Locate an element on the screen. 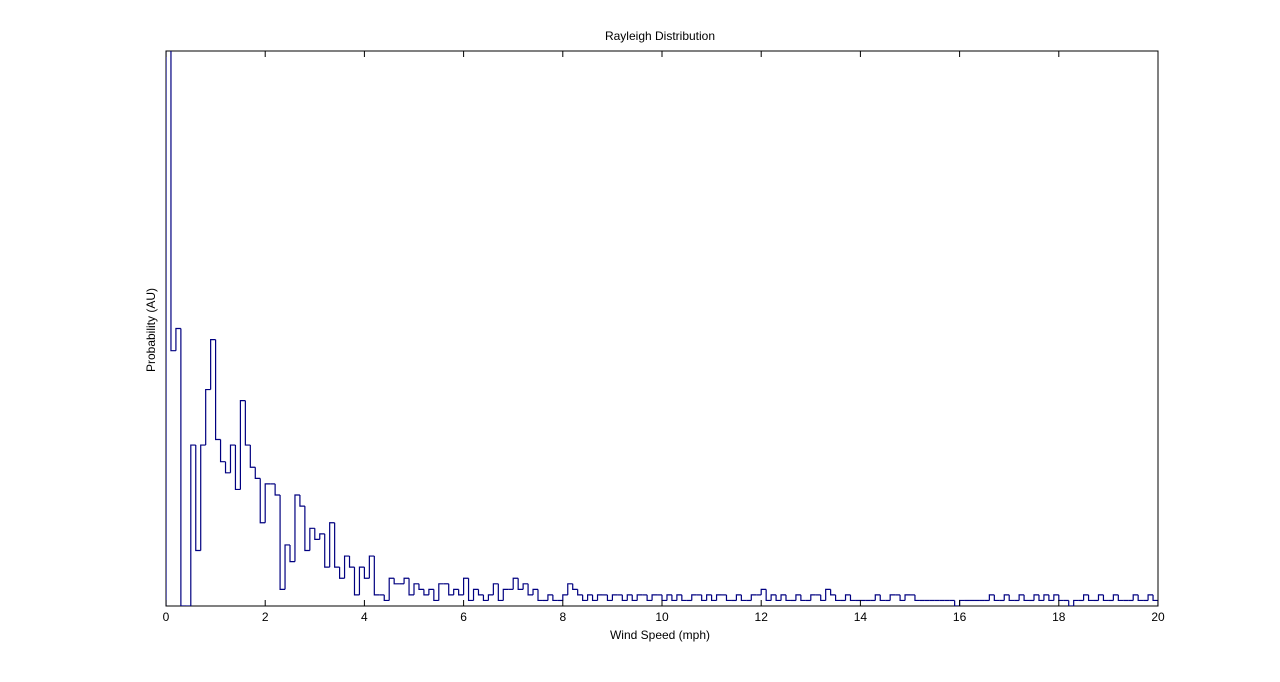  x-tick-label: 6 is located at coordinates (463, 617).